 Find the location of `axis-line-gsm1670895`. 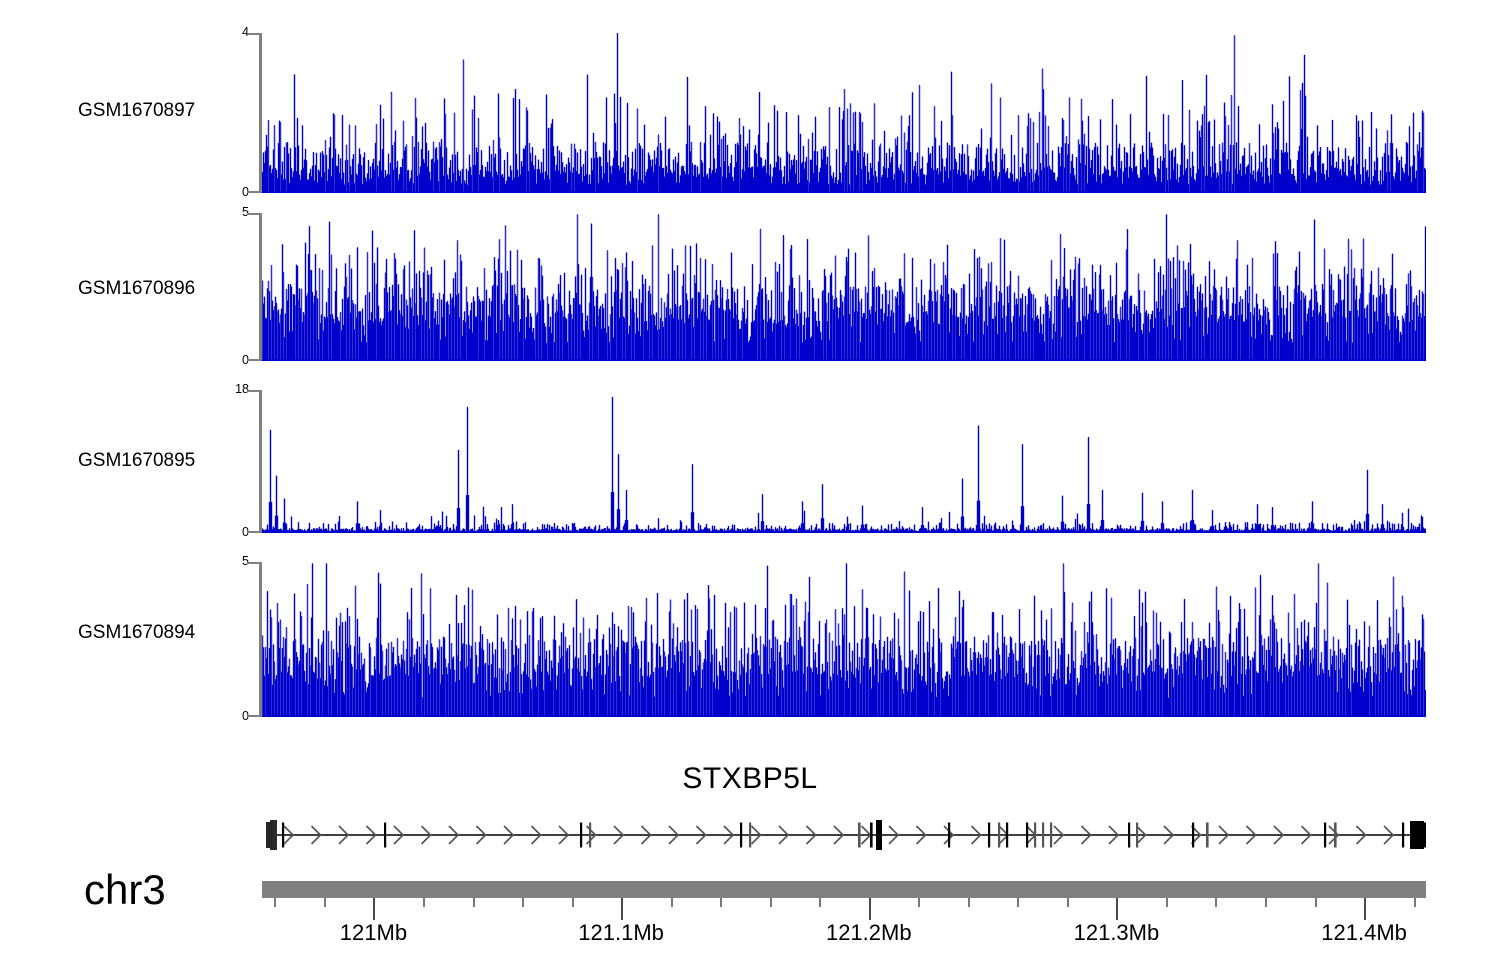

axis-line-gsm1670895 is located at coordinates (260, 461).